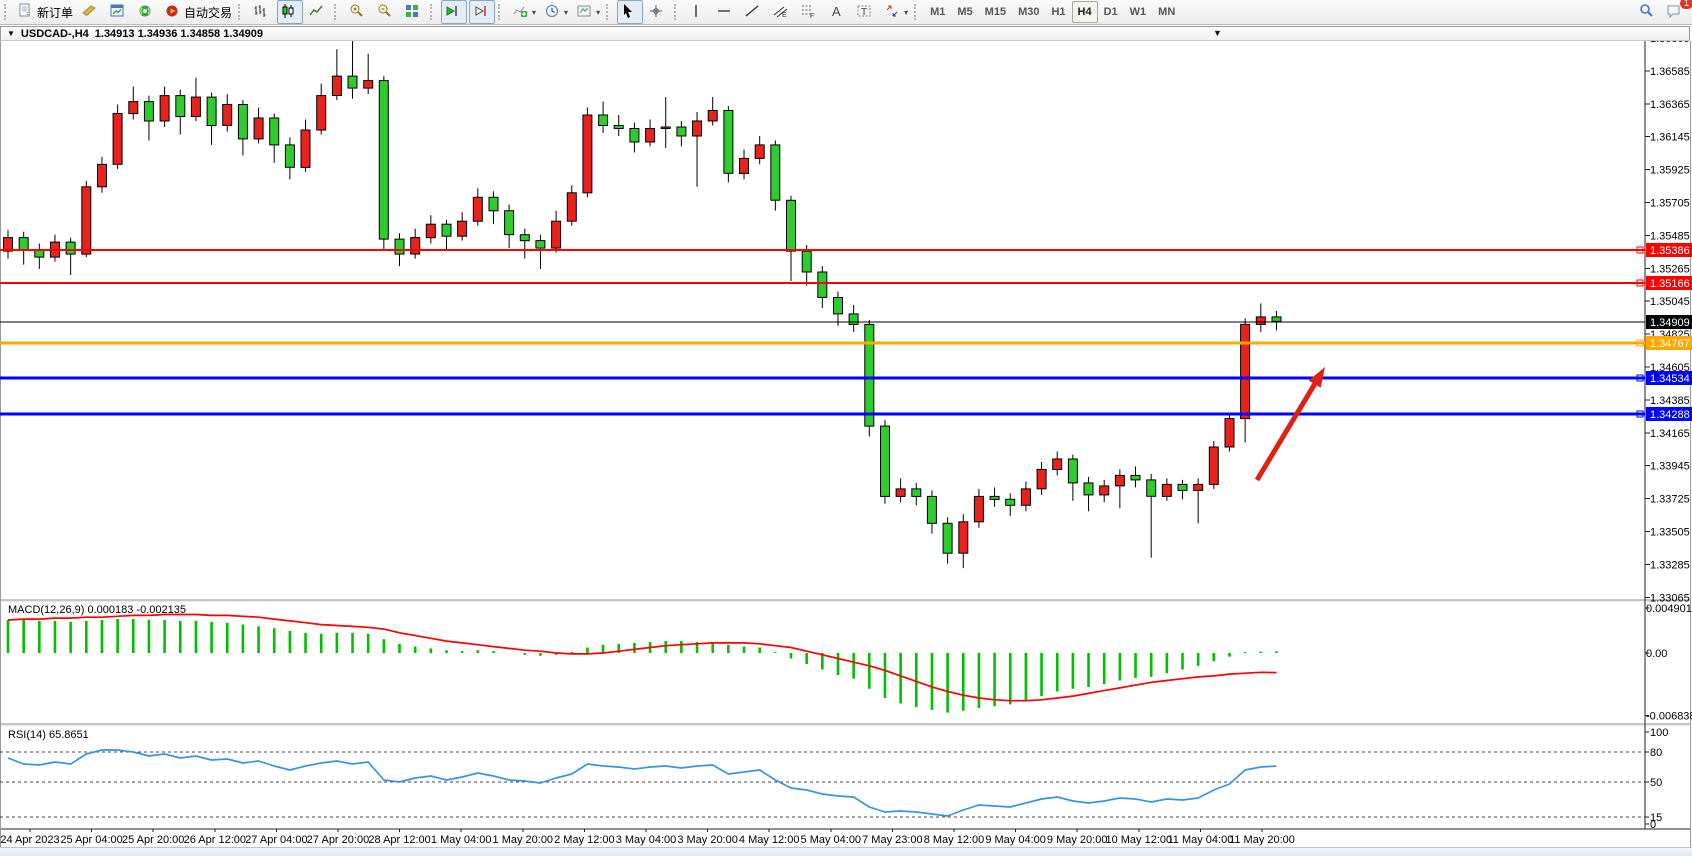 The image size is (1692, 856). I want to click on rsi-levels, so click(822, 784).